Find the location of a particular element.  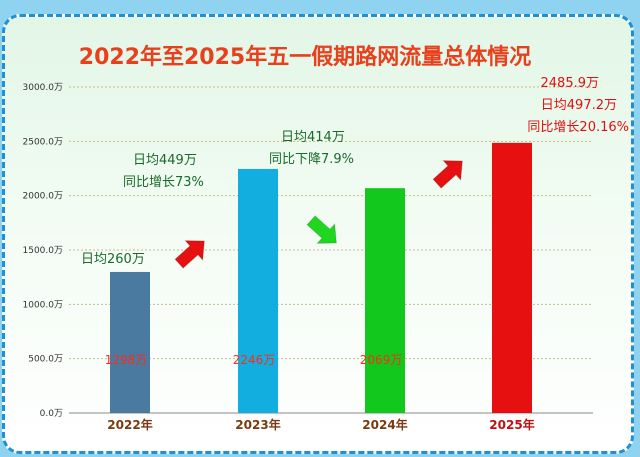

y-tick-label: 2000.0万 is located at coordinates (43, 197).